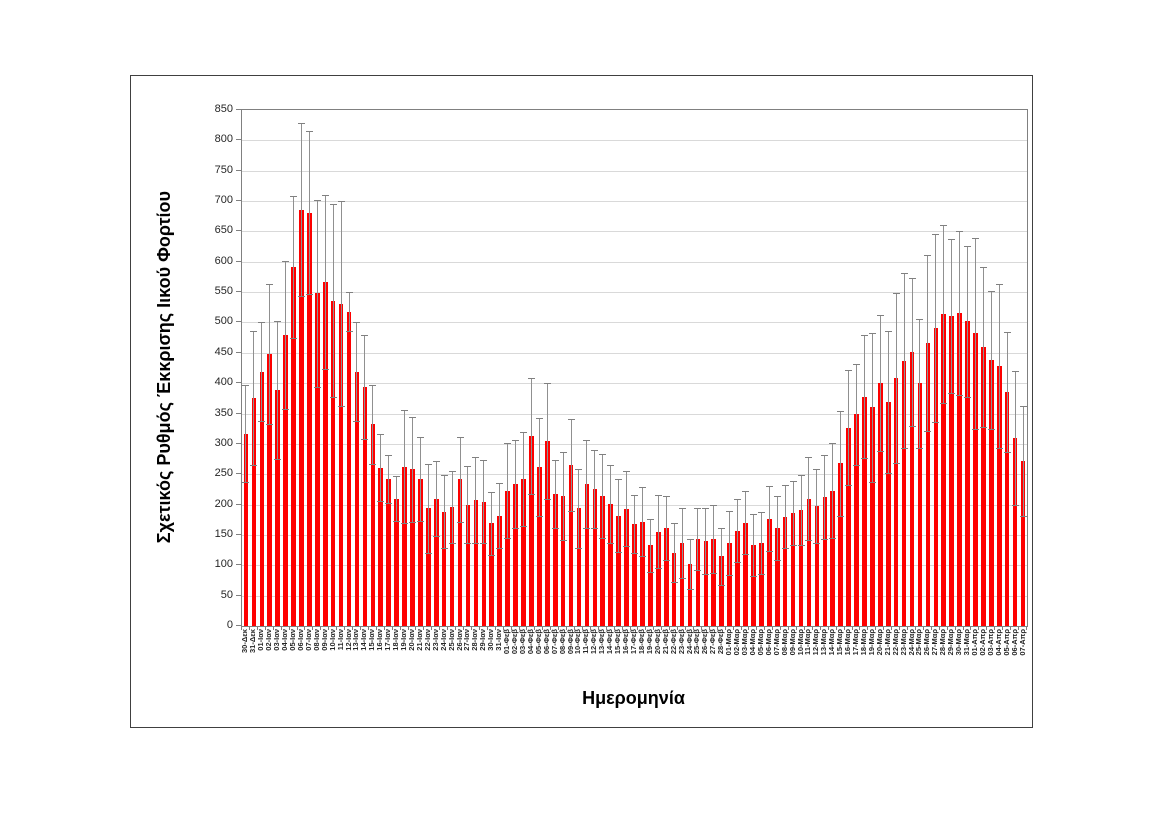  Describe the element at coordinates (223, 533) in the screenshot. I see `y-tick-label: 150` at that location.